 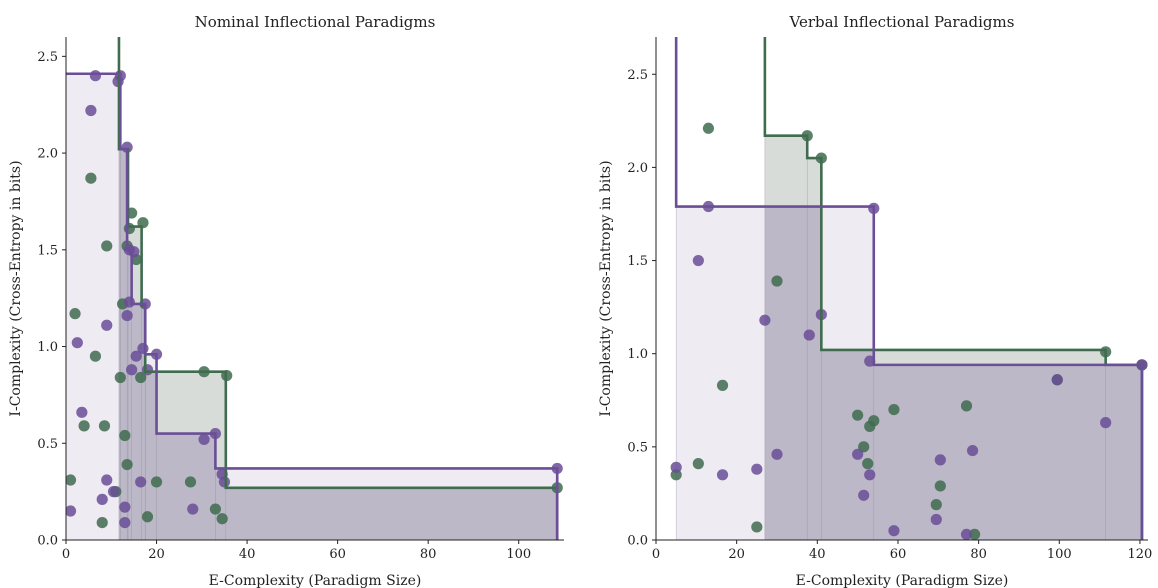 I want to click on chart-title: Verbal Inflectional Paradigms, so click(x=902, y=22).